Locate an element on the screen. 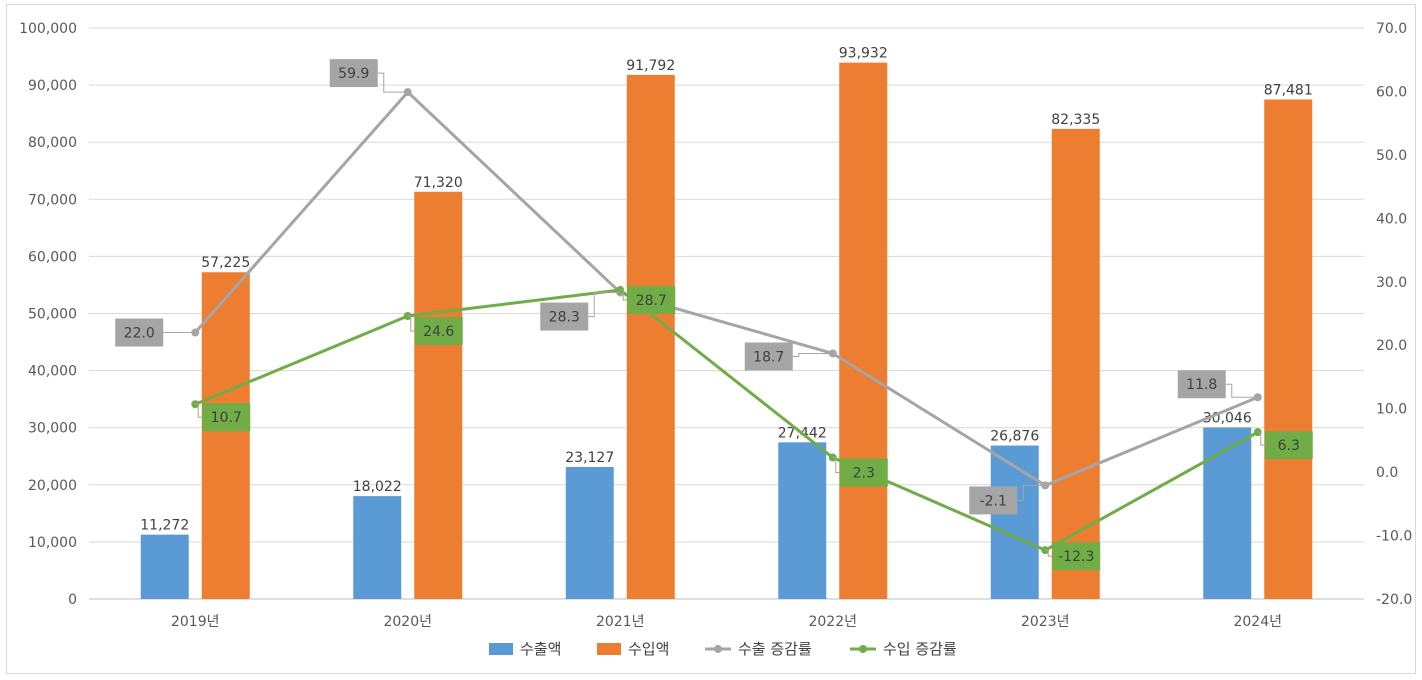 This screenshot has width=1422, height=680. bar-import-value: 91,792 is located at coordinates (650, 66).